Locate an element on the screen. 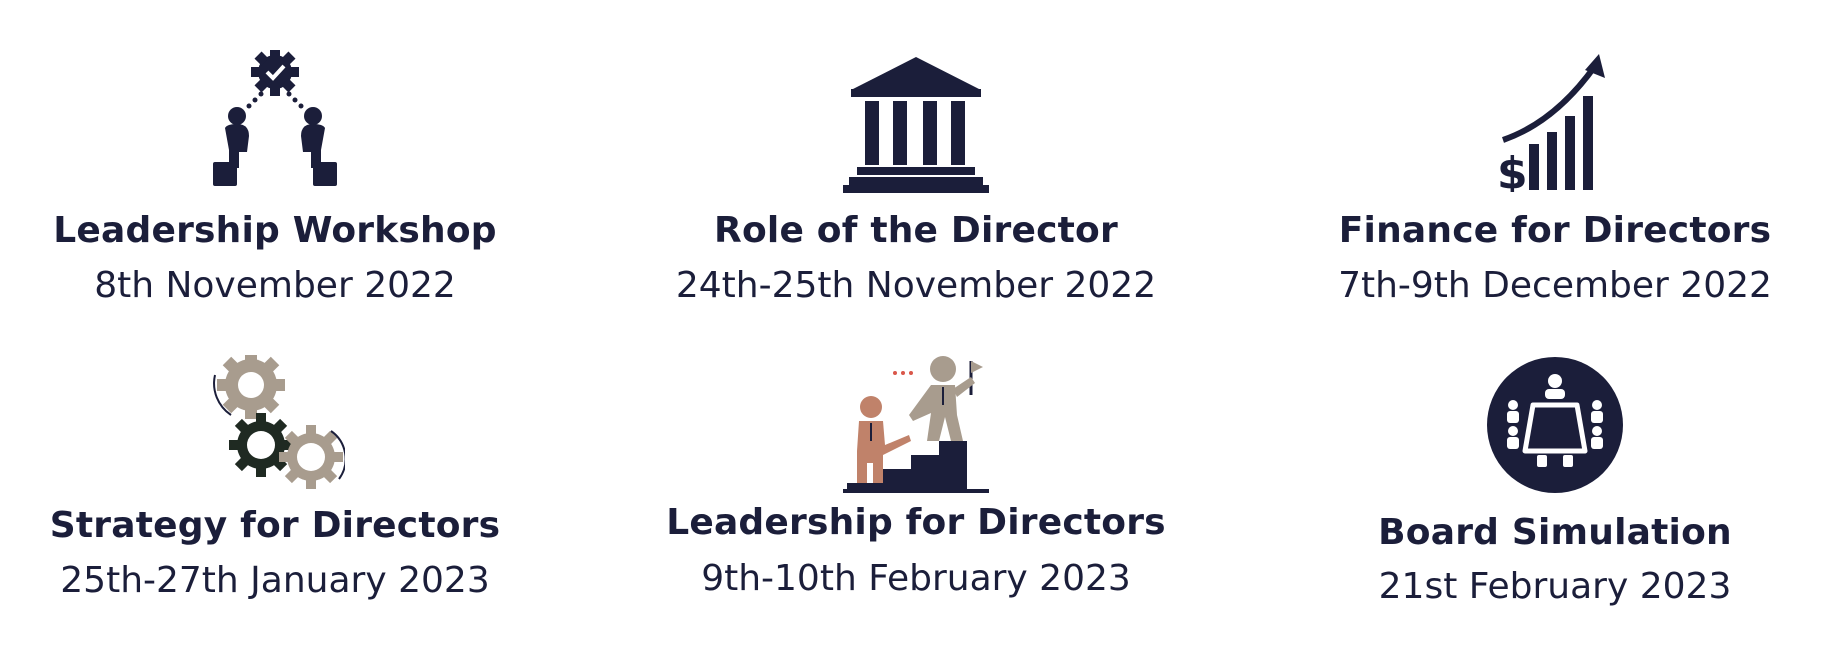 The image size is (1832, 653). event-date: 8th November 2022 is located at coordinates (275, 285).